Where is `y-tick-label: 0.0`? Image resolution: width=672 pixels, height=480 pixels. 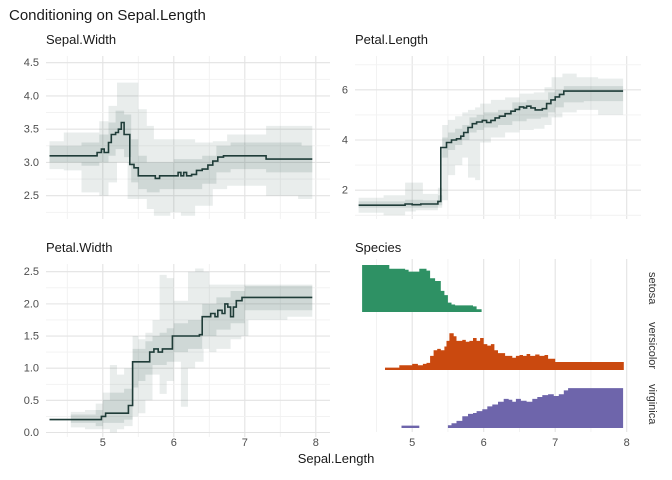
y-tick-label: 0.0 is located at coordinates (31, 433).